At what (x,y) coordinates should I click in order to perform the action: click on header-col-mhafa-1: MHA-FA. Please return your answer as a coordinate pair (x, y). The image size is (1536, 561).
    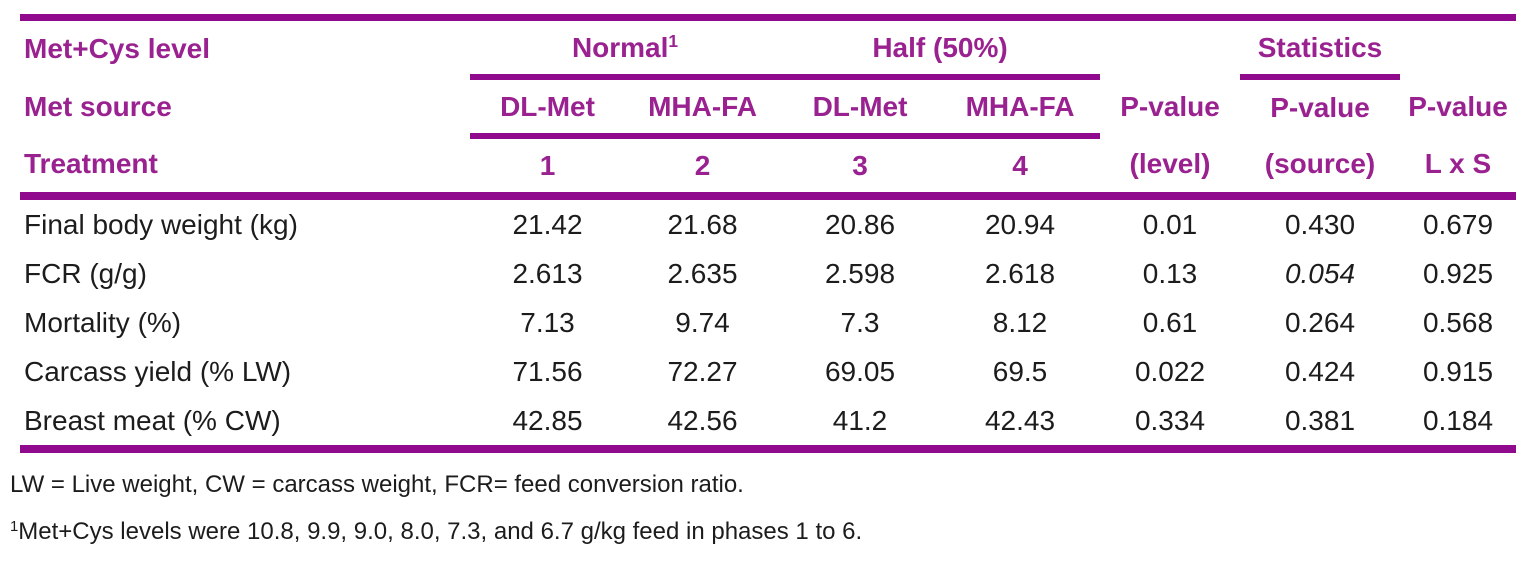
    Looking at the image, I should click on (702, 108).